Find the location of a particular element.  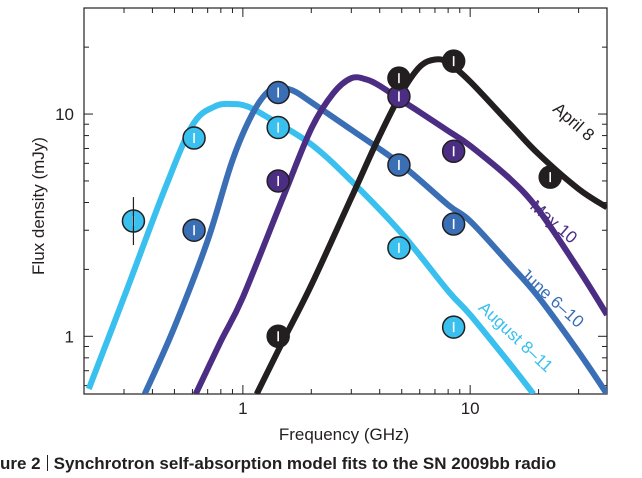

figure-label: ure 2 is located at coordinates (20, 463).